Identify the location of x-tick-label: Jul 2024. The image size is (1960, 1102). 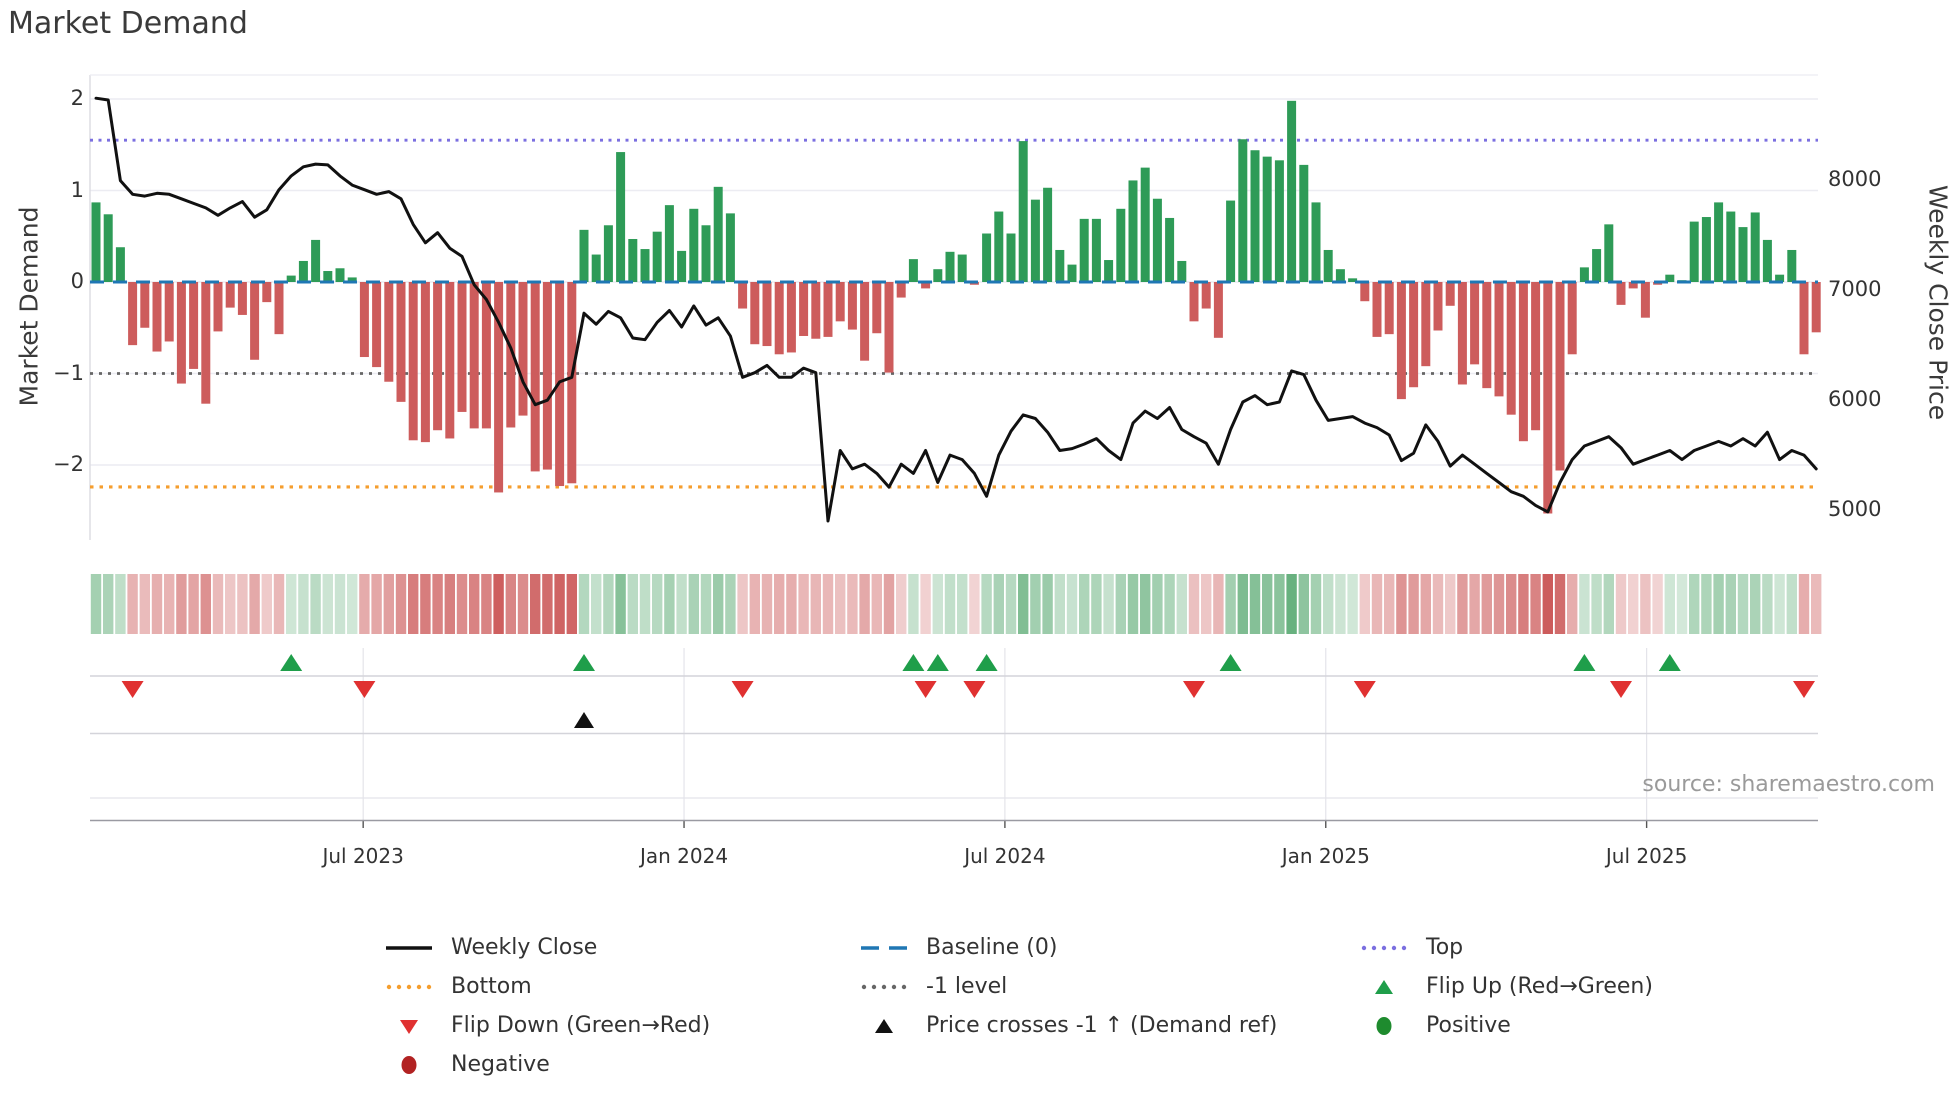
(1005, 856).